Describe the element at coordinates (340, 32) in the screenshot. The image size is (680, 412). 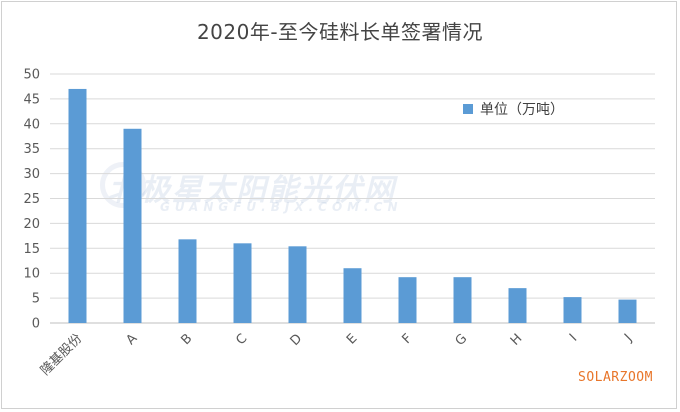
I see `chart-title: 2020年-至今硅料长单签署情况` at that location.